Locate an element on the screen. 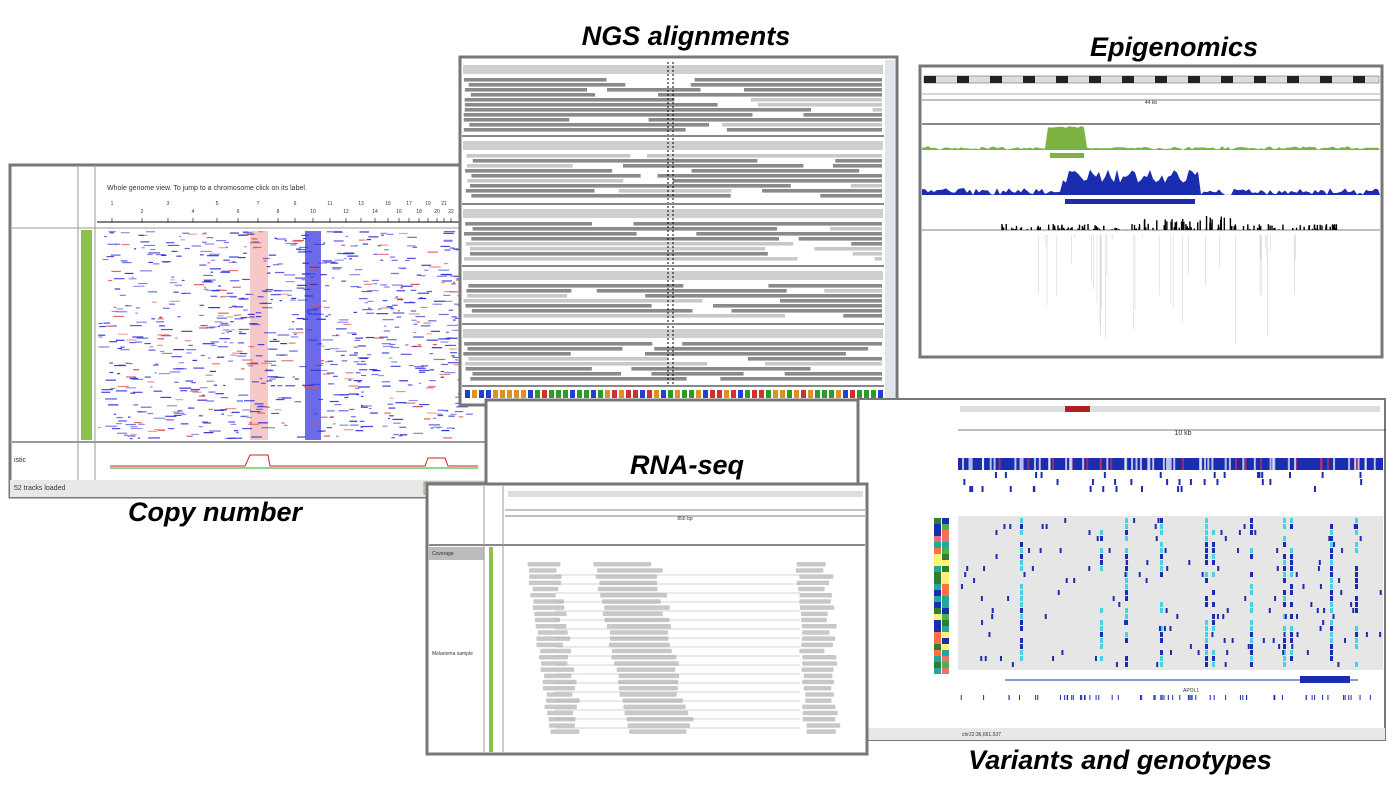  caption: NGS alignments is located at coordinates (686, 36).